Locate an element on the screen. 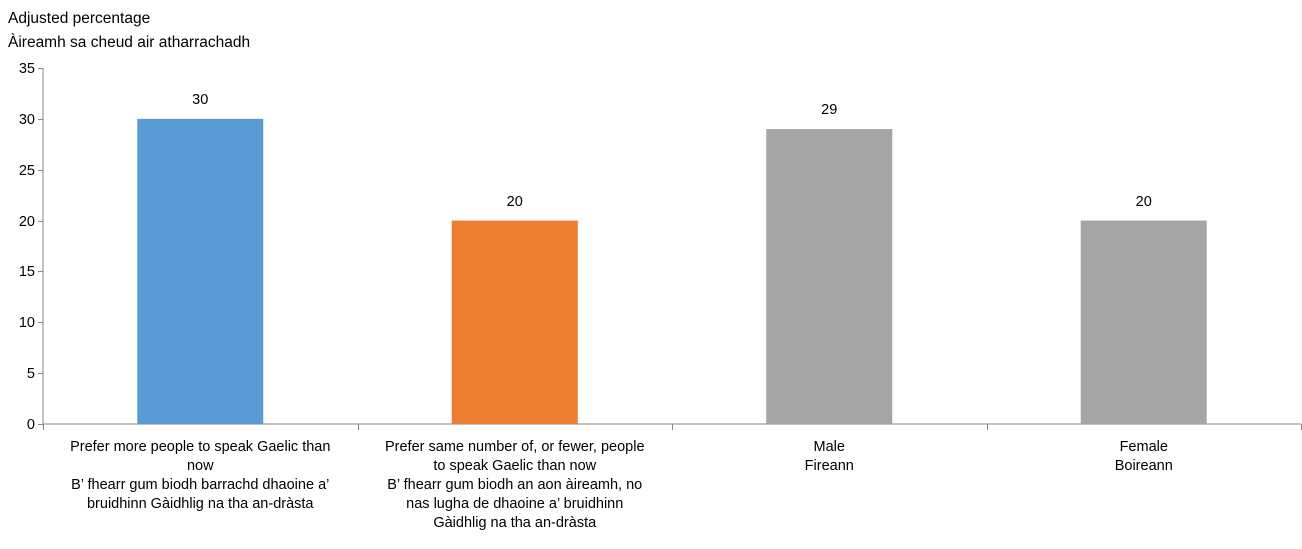  x-category-label-line: now is located at coordinates (200, 466).